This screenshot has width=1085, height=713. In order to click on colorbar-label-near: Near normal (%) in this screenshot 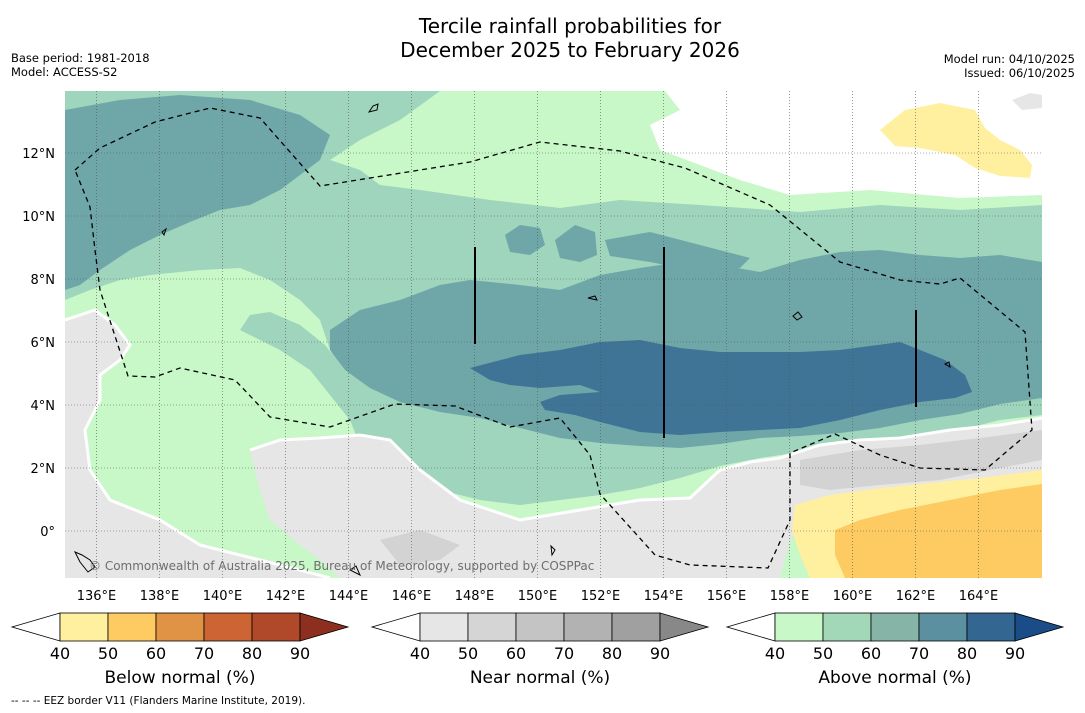, I will do `click(540, 678)`.